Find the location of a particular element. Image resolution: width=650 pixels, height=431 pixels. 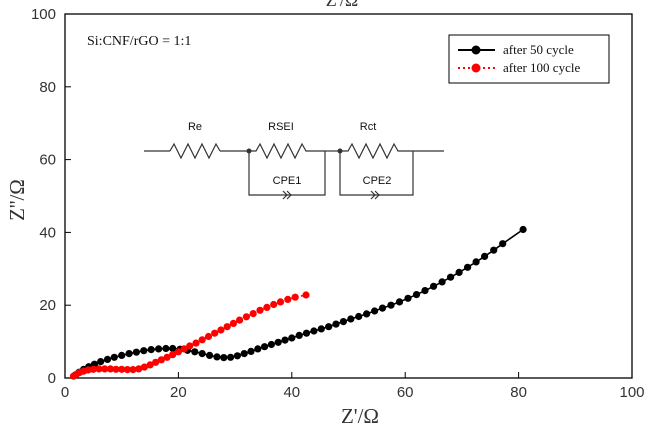

cpe1-symbol-b is located at coordinates (289, 195).